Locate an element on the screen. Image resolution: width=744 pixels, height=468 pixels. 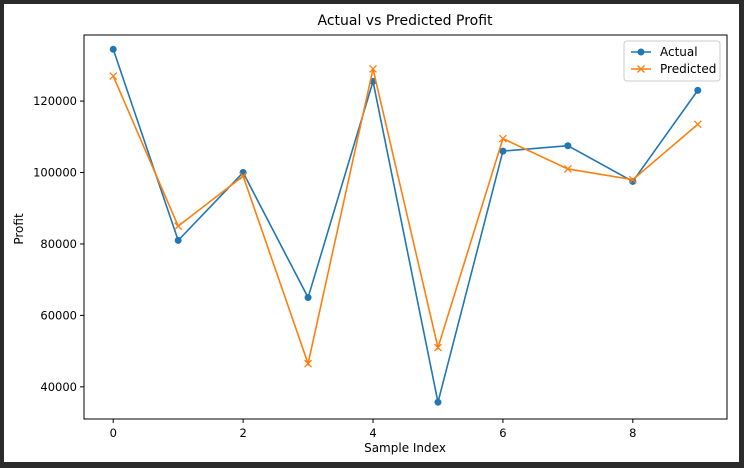
y-tick-label: 100000 is located at coordinates (55, 173).